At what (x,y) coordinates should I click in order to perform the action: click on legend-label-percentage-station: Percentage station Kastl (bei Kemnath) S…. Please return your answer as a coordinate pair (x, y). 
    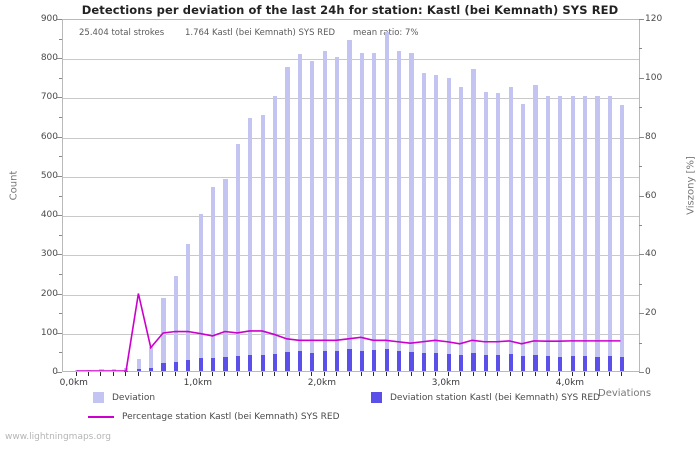
    Looking at the image, I should click on (231, 417).